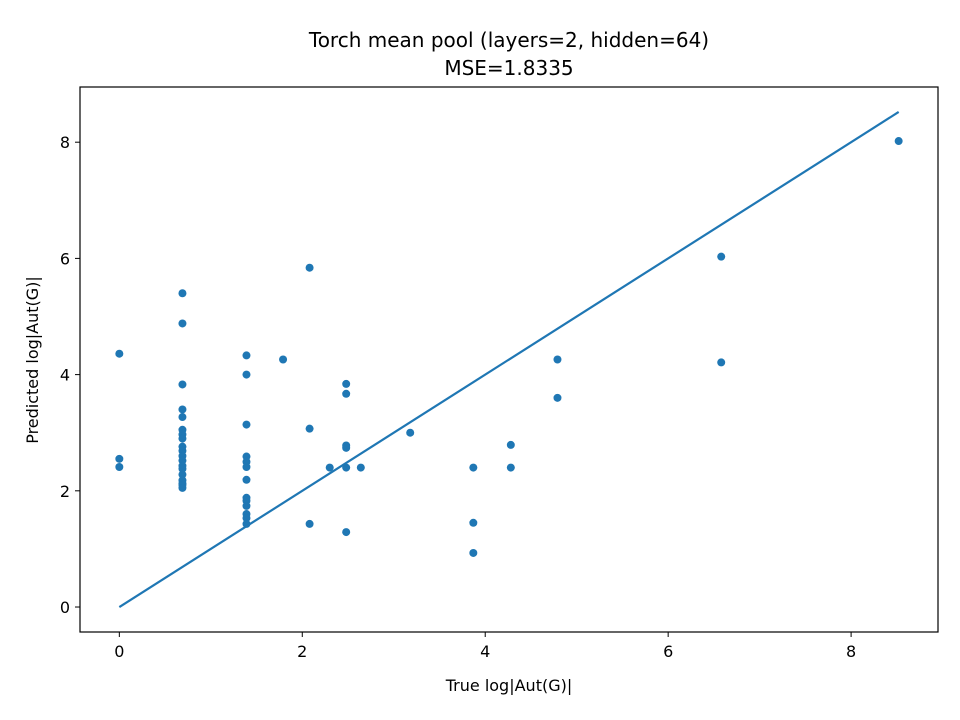 This screenshot has width=960, height=720. I want to click on y-axis-ticks: 0 2 4 6 8, so click(70, 375).